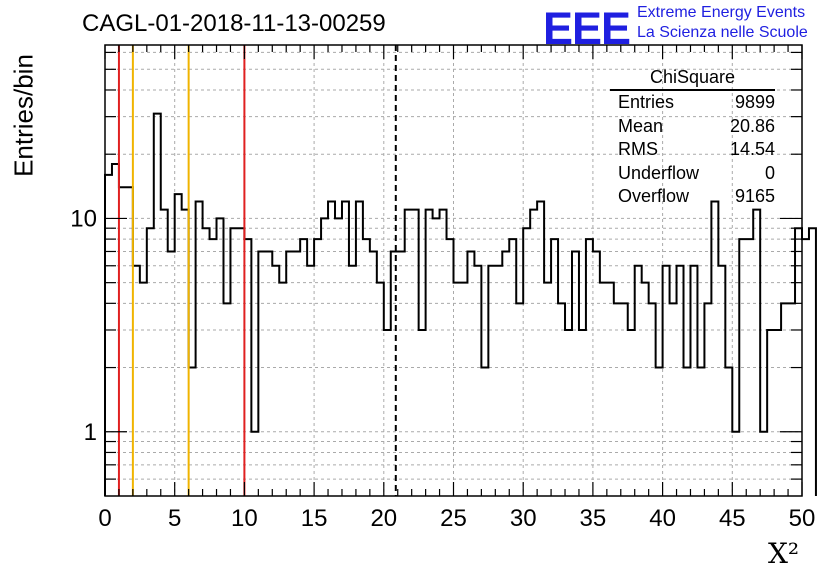 The width and height of the screenshot is (836, 572). Describe the element at coordinates (314, 518) in the screenshot. I see `x-tick-label: 15` at that location.